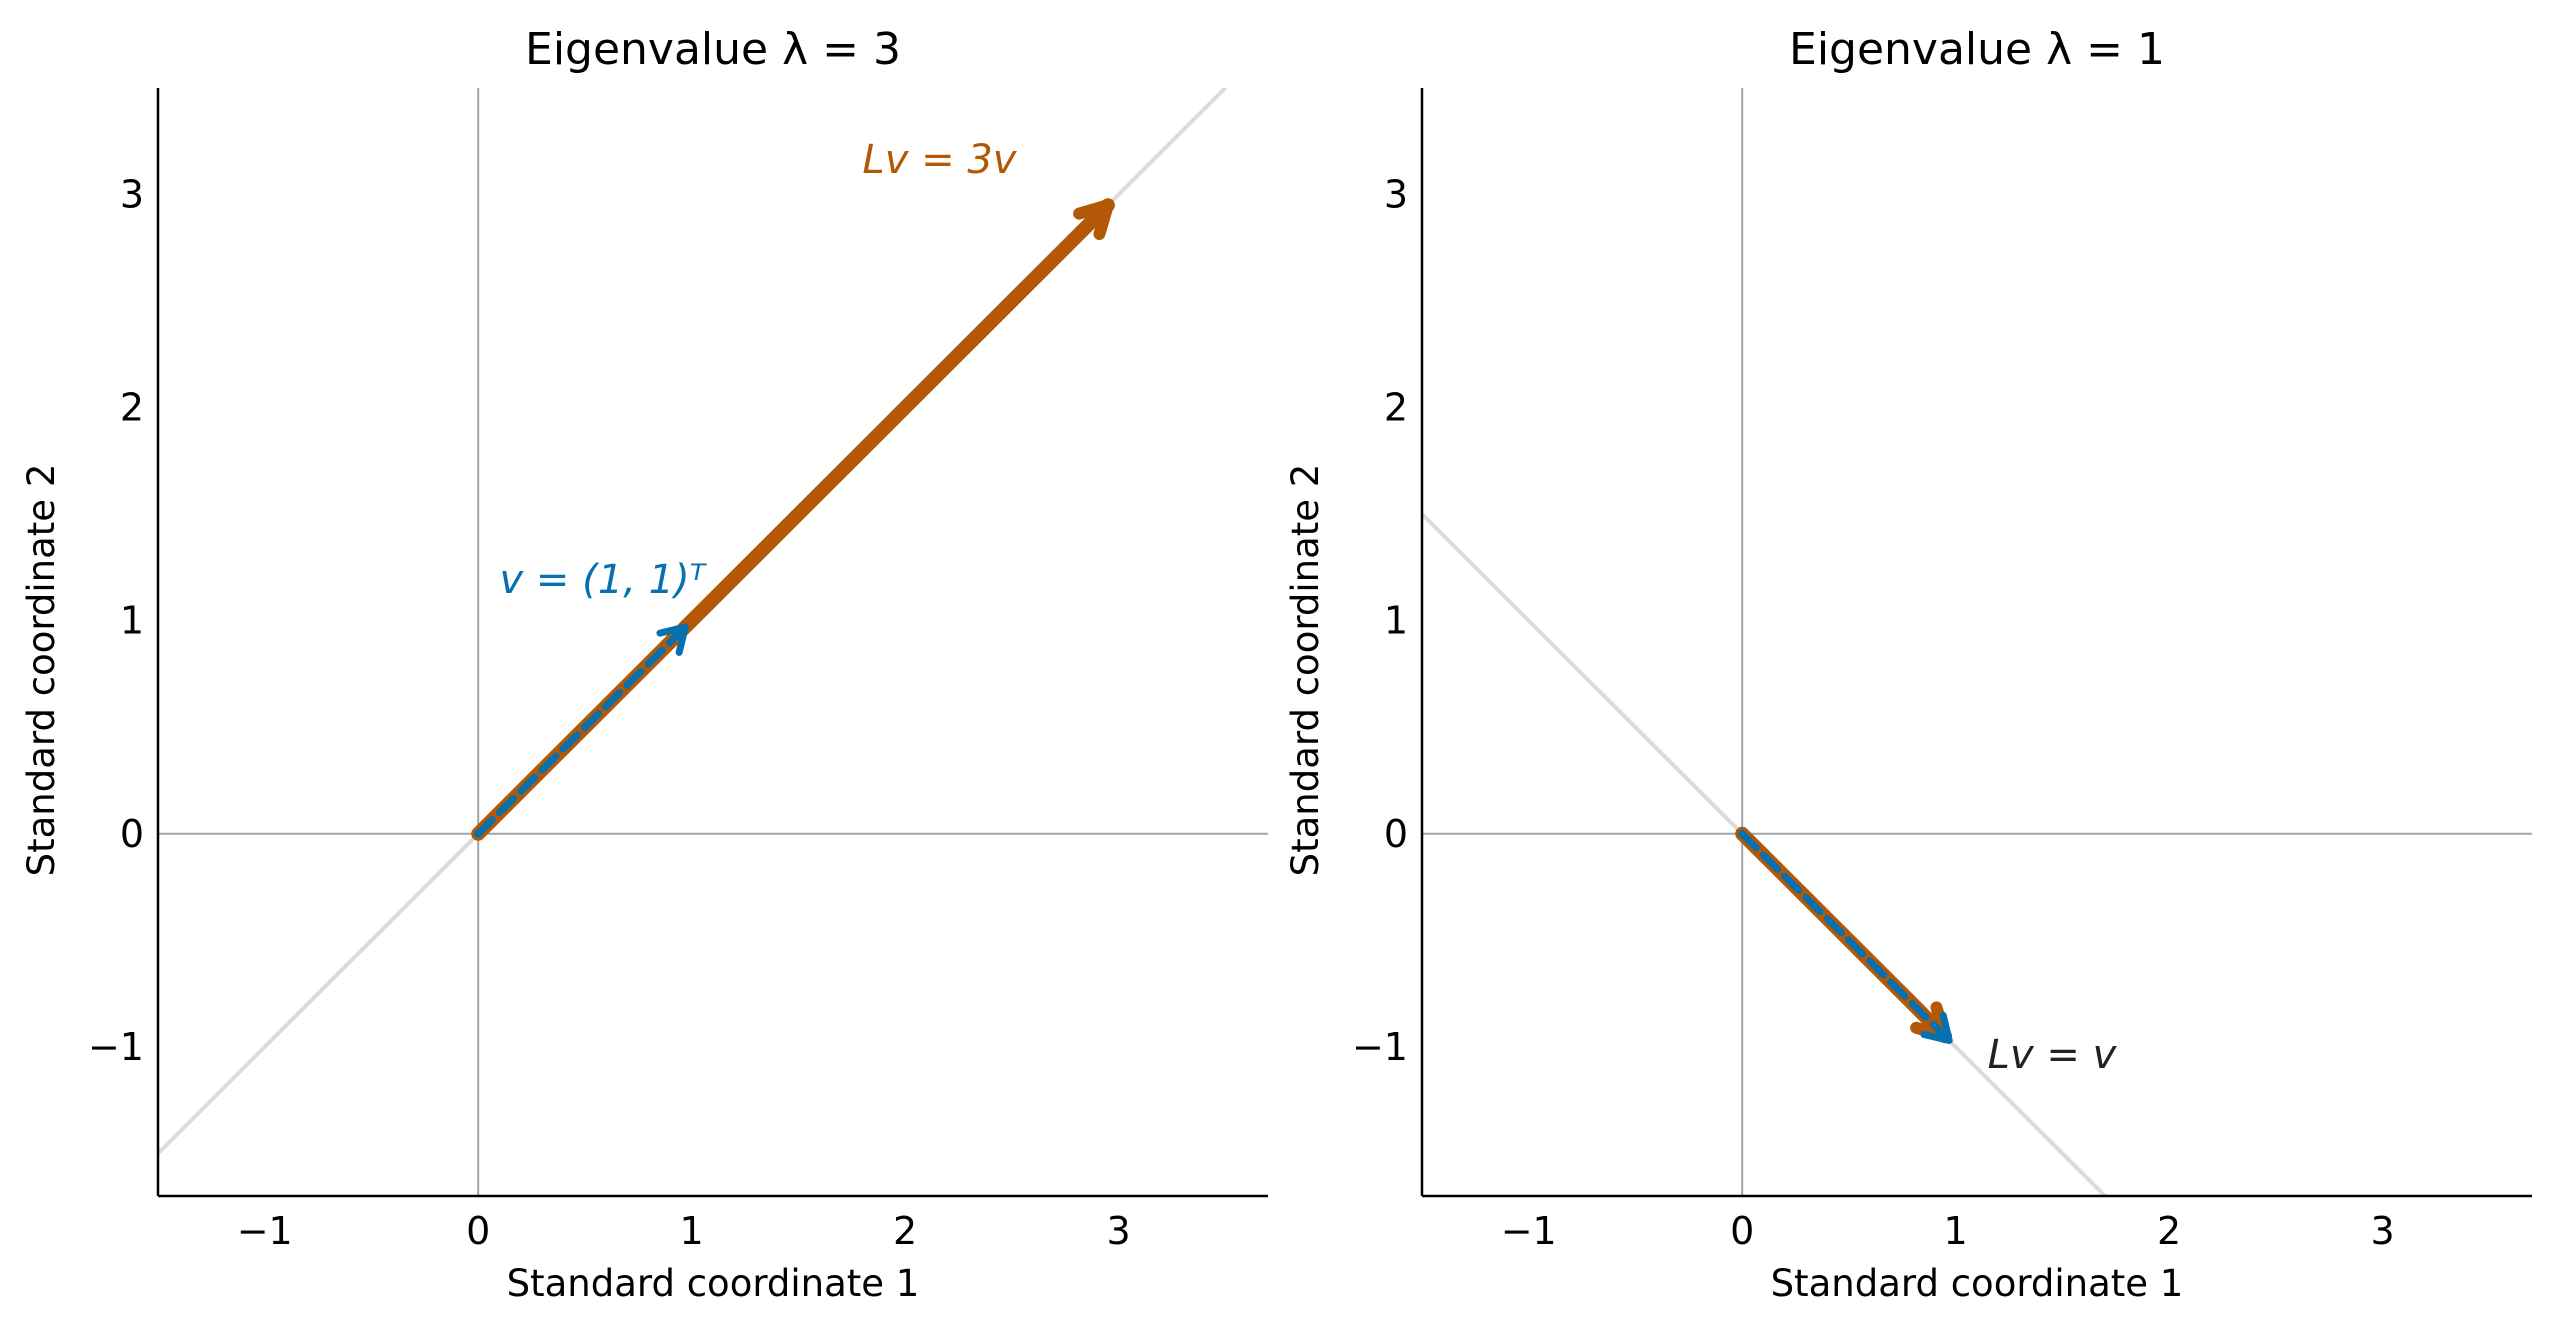 The height and width of the screenshot is (1330, 2552). What do you see at coordinates (2053, 1055) in the screenshot?
I see `annotation-label: Lv = v` at bounding box center [2053, 1055].